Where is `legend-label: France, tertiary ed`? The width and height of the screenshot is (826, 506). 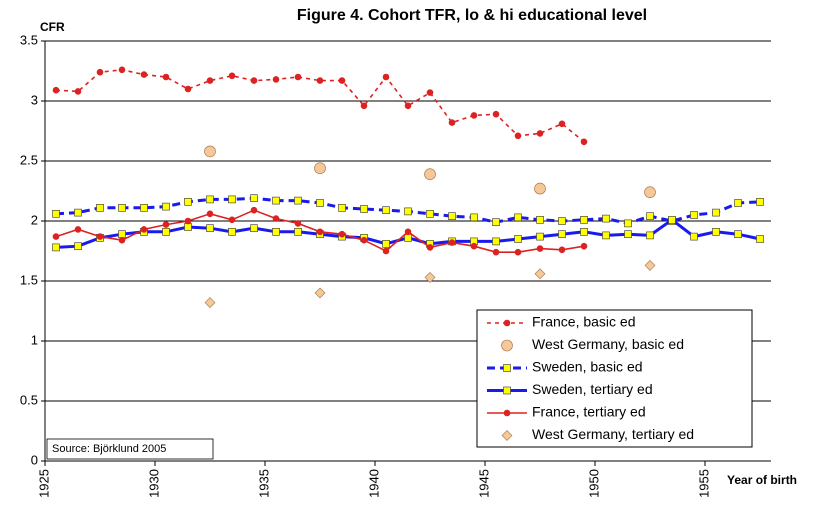
legend-label: France, tertiary ed is located at coordinates (589, 412).